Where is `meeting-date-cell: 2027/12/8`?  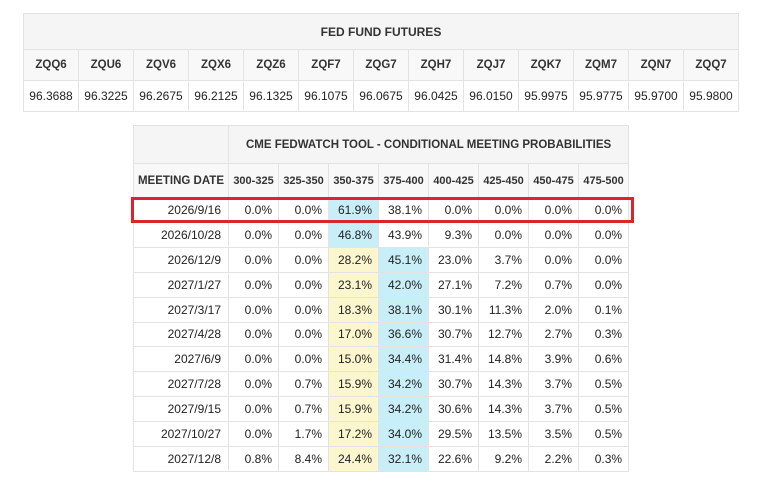
meeting-date-cell: 2027/12/8 is located at coordinates (181, 459).